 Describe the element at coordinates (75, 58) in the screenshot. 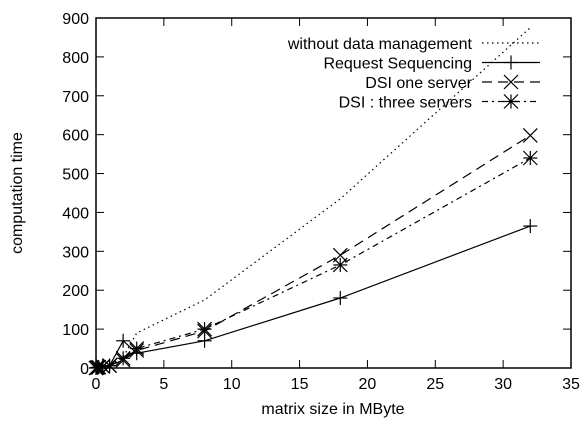

I see `y-tick-label-800: 800` at that location.